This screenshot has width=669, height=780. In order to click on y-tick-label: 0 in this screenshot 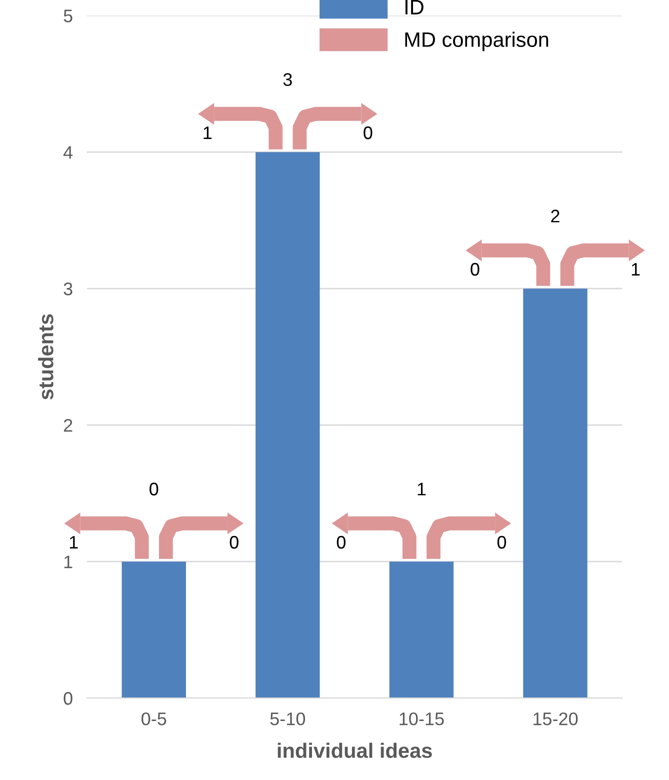, I will do `click(68, 698)`.